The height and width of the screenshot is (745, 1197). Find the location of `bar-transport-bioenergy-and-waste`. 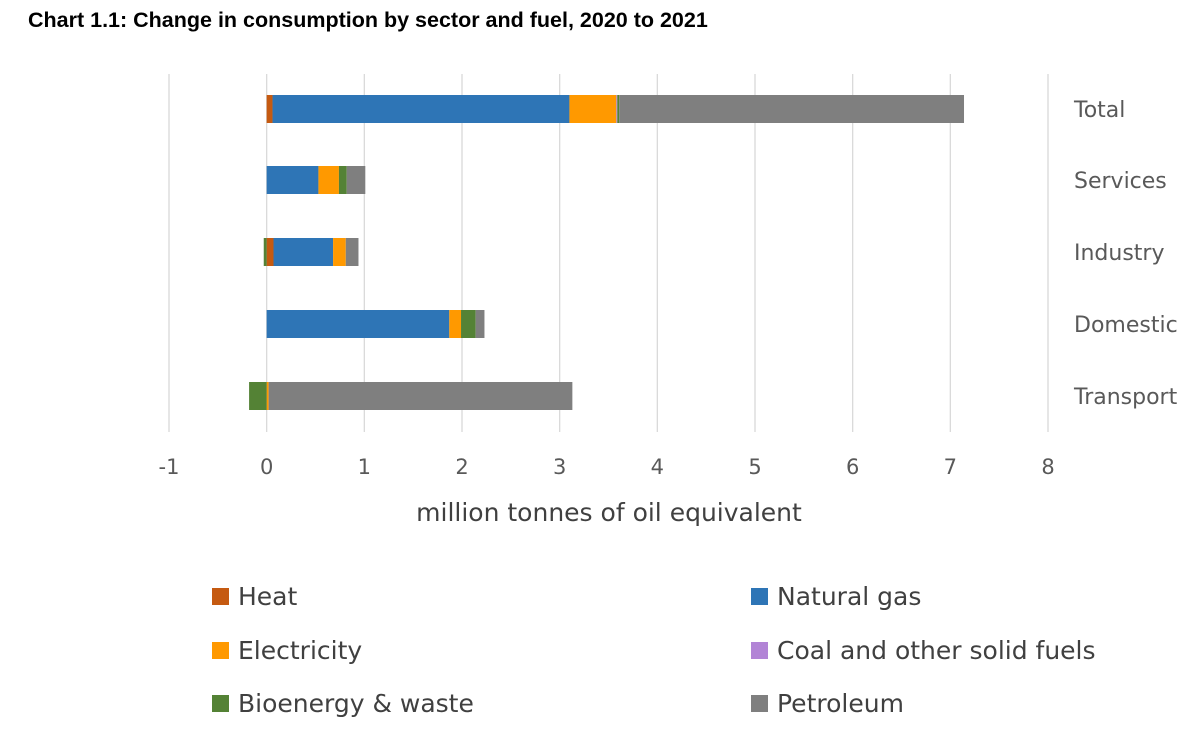

bar-transport-bioenergy-and-waste is located at coordinates (258, 396).